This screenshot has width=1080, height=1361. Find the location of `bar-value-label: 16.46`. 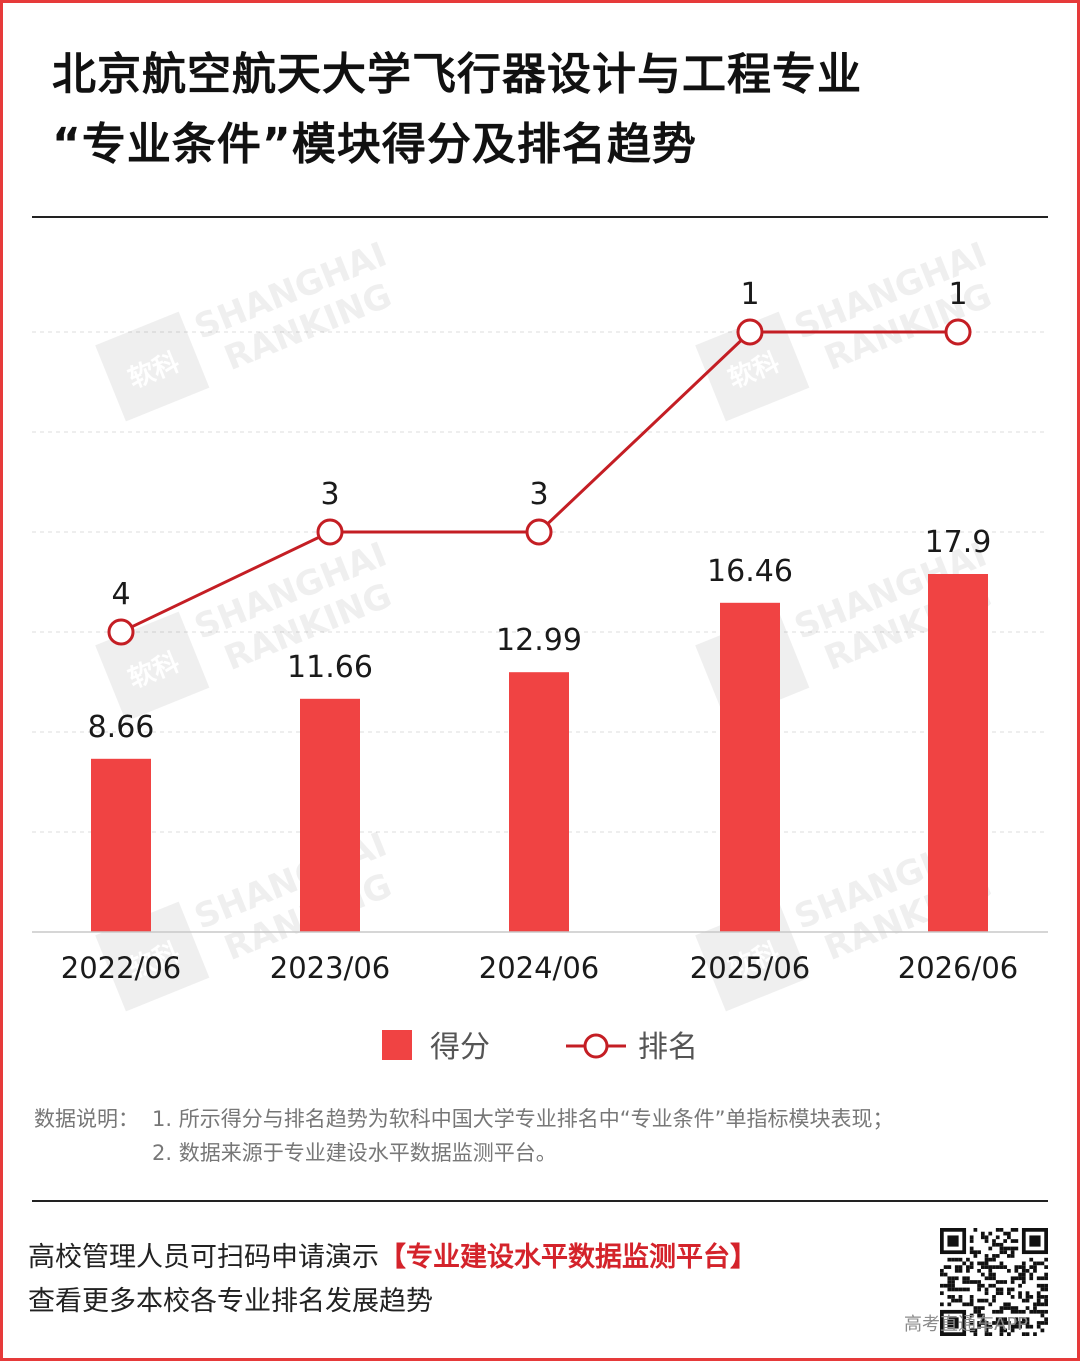

bar-value-label: 16.46 is located at coordinates (750, 571).